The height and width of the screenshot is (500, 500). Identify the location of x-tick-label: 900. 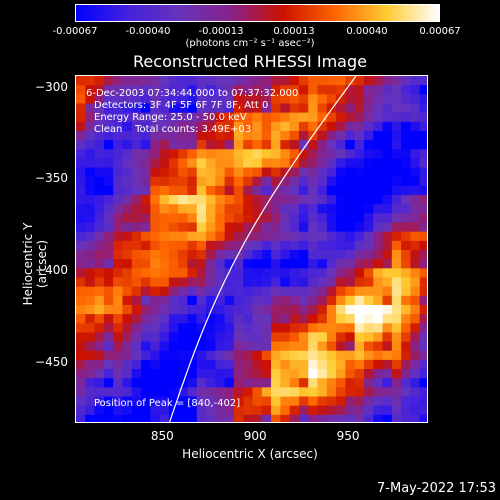
(255, 436).